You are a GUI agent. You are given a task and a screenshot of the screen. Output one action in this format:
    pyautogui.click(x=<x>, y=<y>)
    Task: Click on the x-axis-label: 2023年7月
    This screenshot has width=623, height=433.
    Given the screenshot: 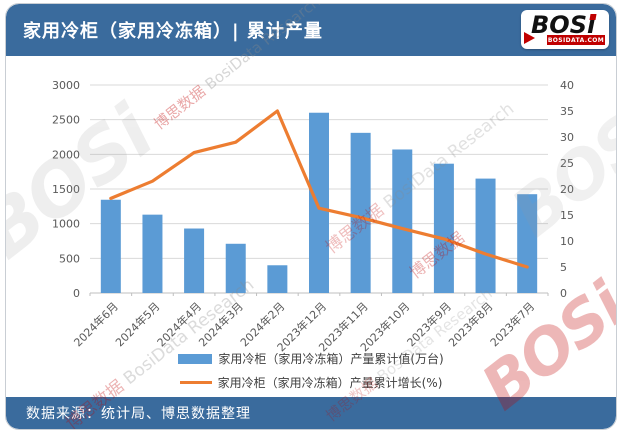 What is the action you would take?
    pyautogui.click(x=512, y=324)
    